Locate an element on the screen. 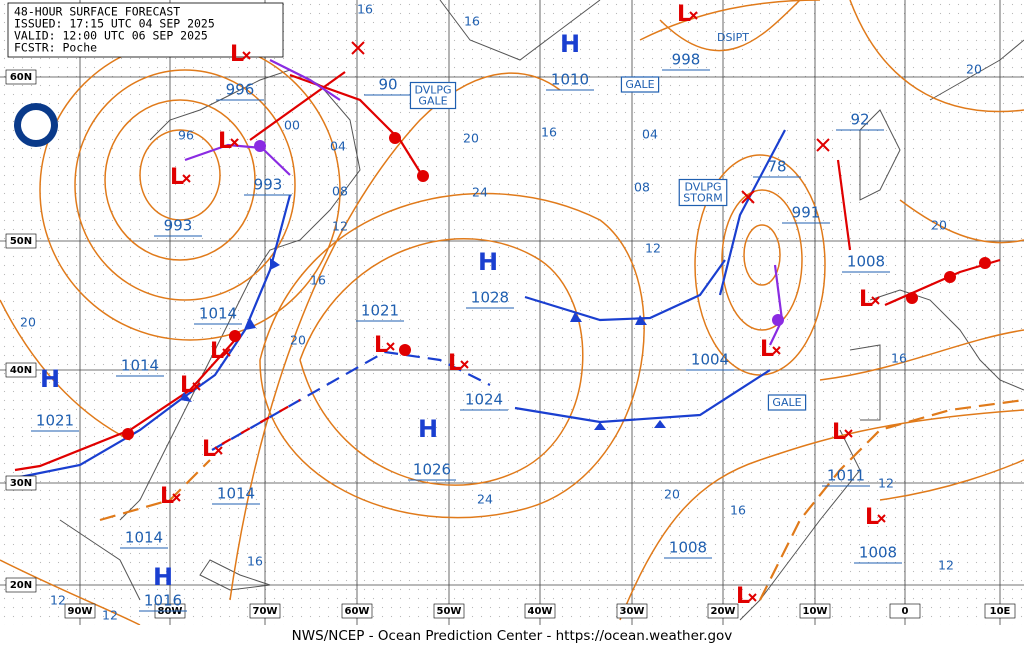  warning-label: GALE is located at coordinates (786, 402).